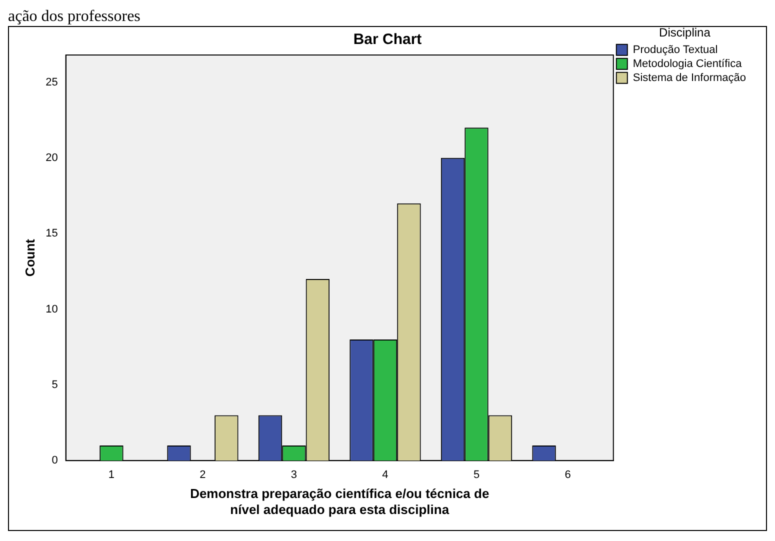 This screenshot has height=541, width=775. Describe the element at coordinates (52, 82) in the screenshot. I see `y-tick-label: 25` at that location.